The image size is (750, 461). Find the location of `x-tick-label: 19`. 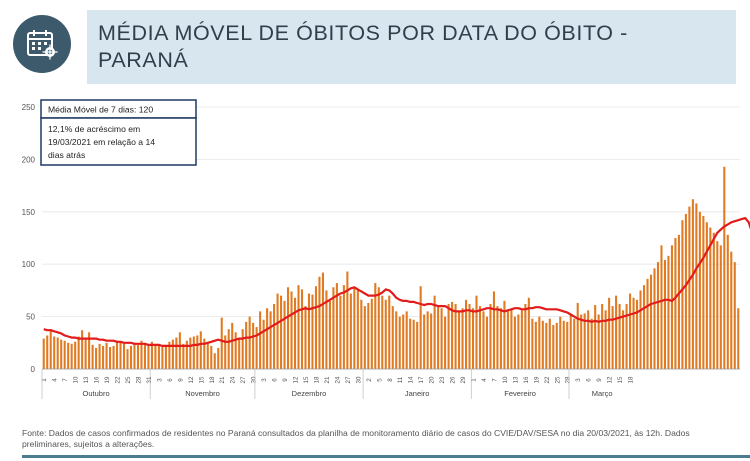

x-tick-label: 19 is located at coordinates (536, 379).